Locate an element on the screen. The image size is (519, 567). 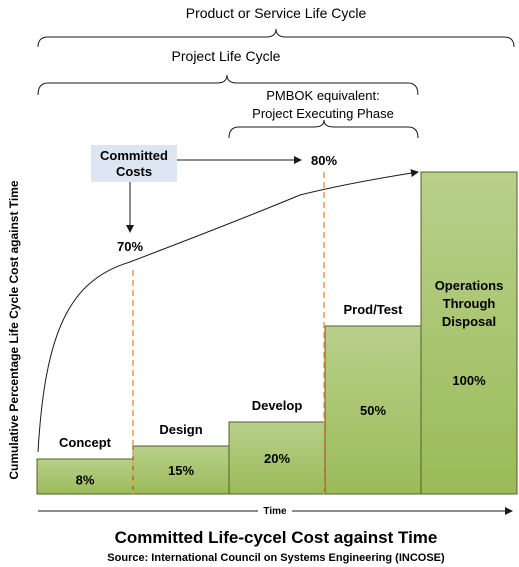
pmbok-label-line2: Project Executing Phase is located at coordinates (323, 113).